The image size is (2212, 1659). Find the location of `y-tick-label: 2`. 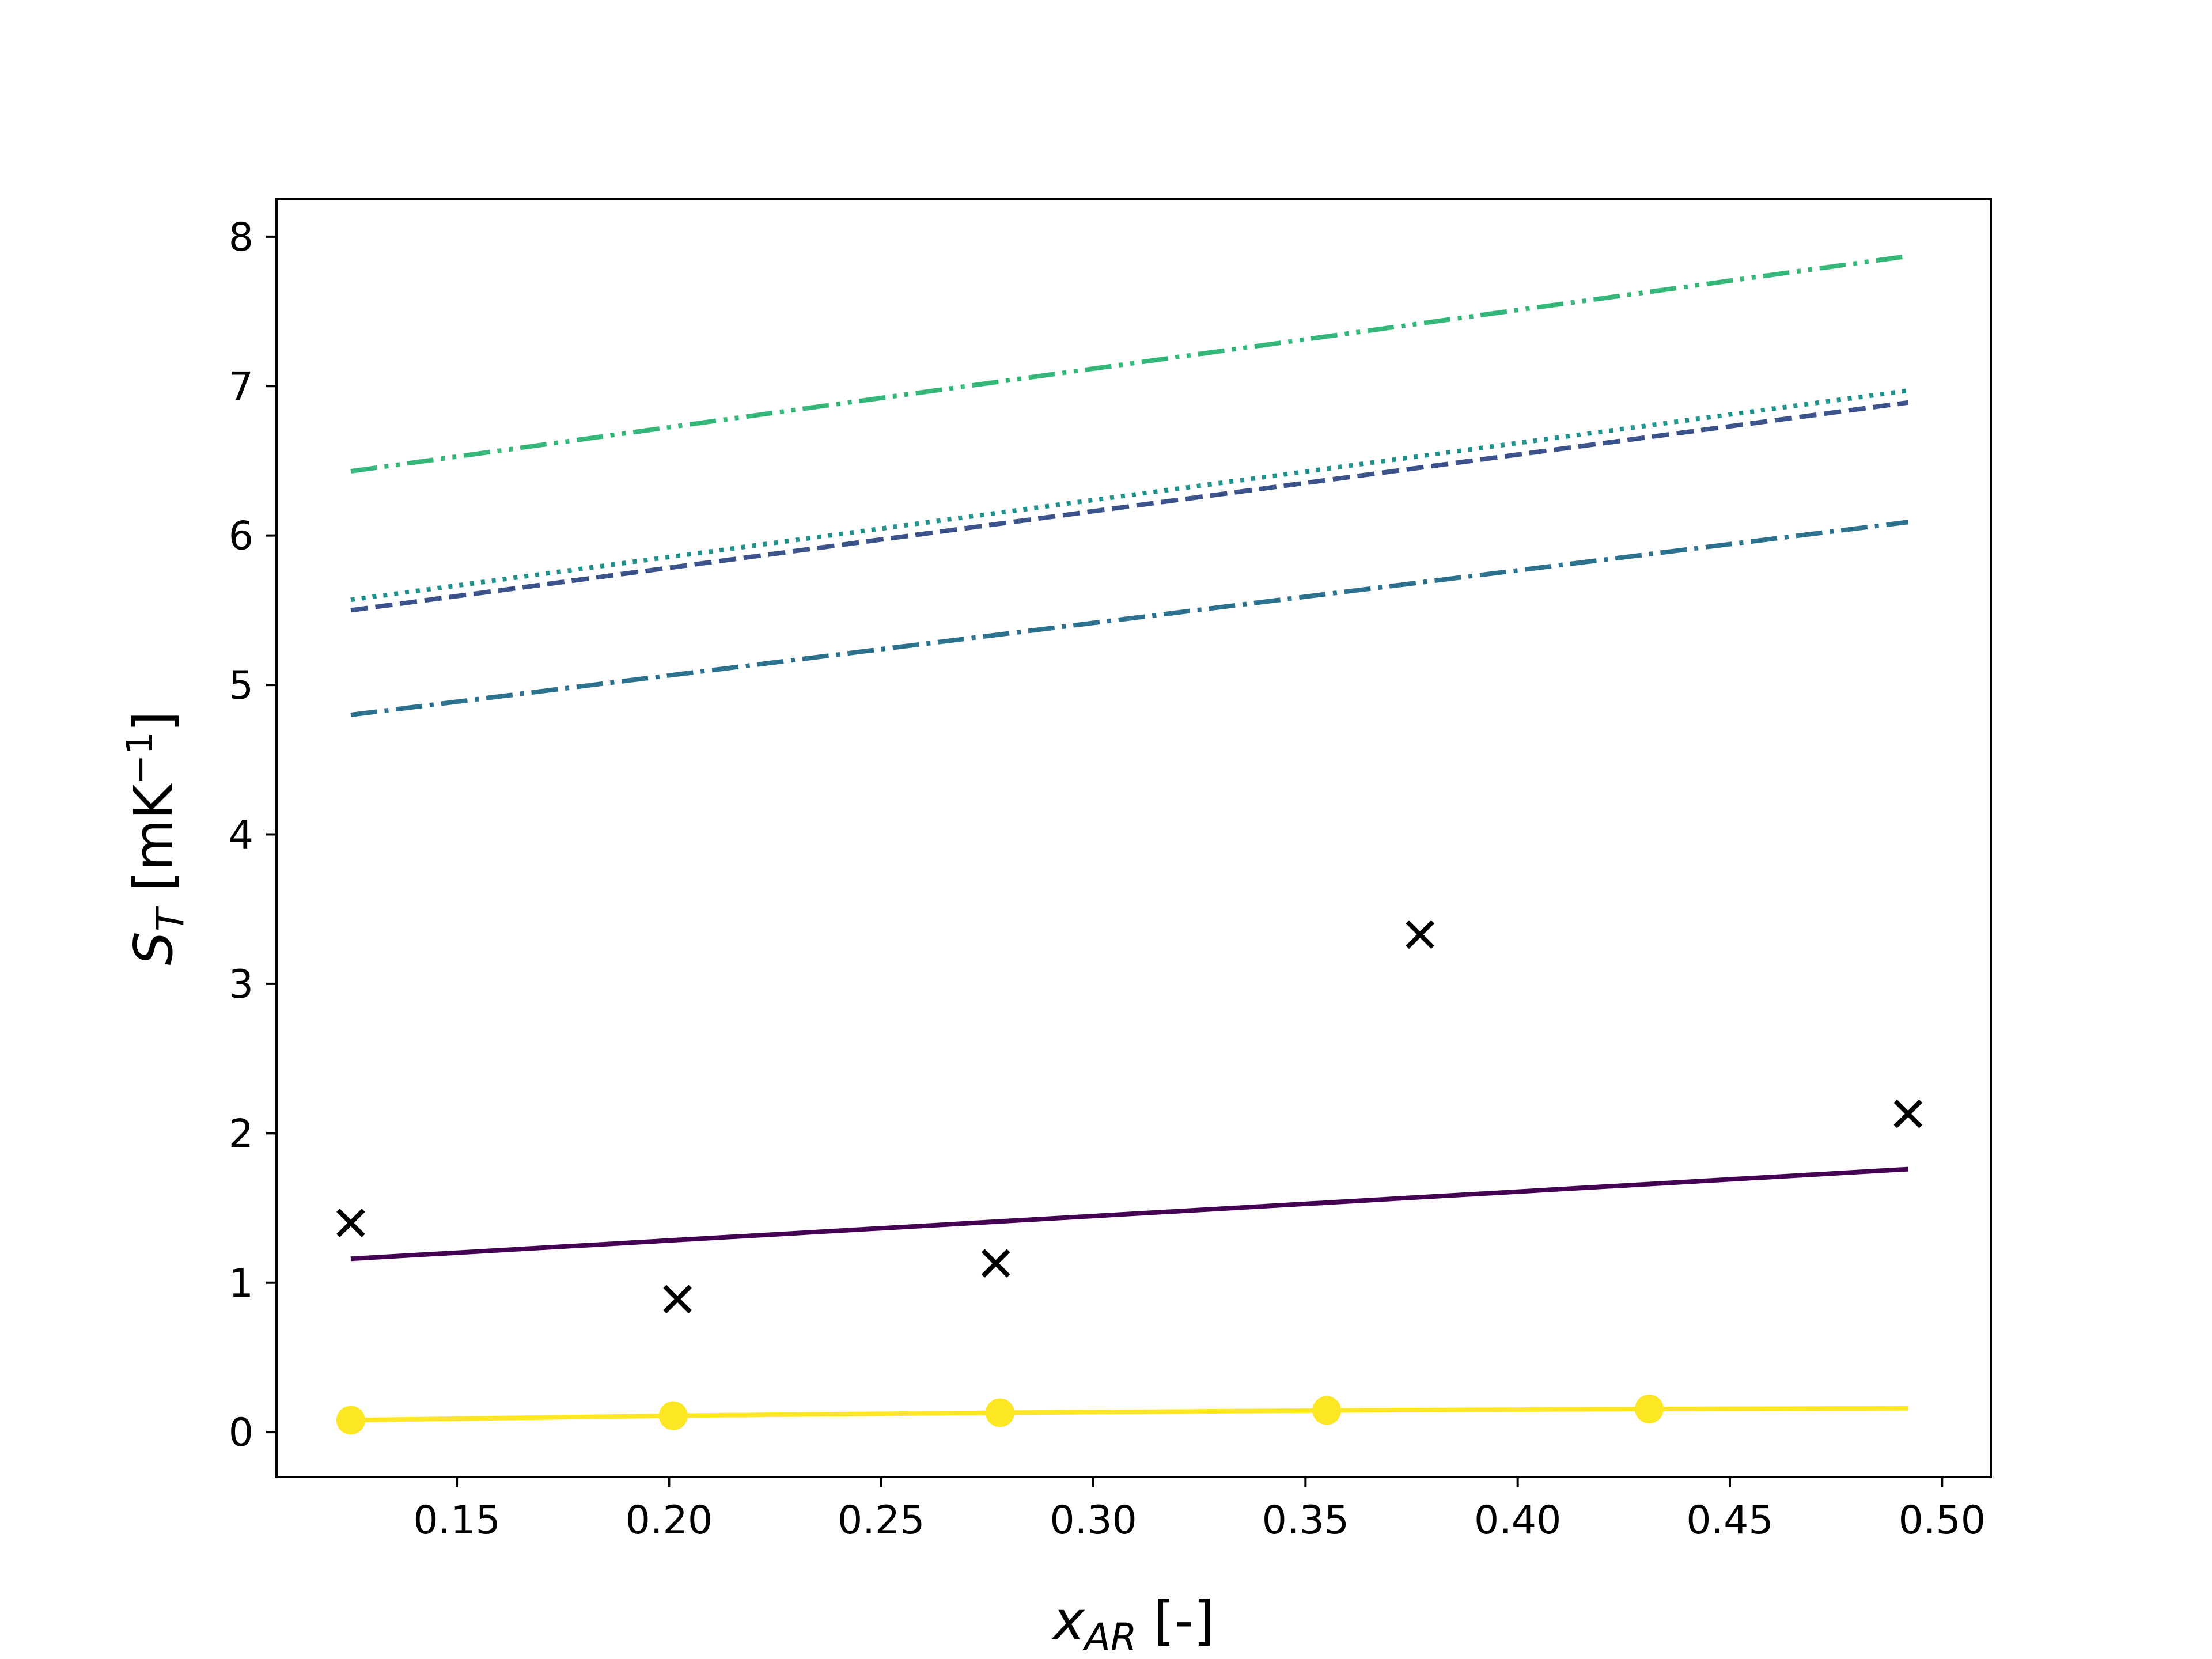

y-tick-label: 2 is located at coordinates (241, 1134).